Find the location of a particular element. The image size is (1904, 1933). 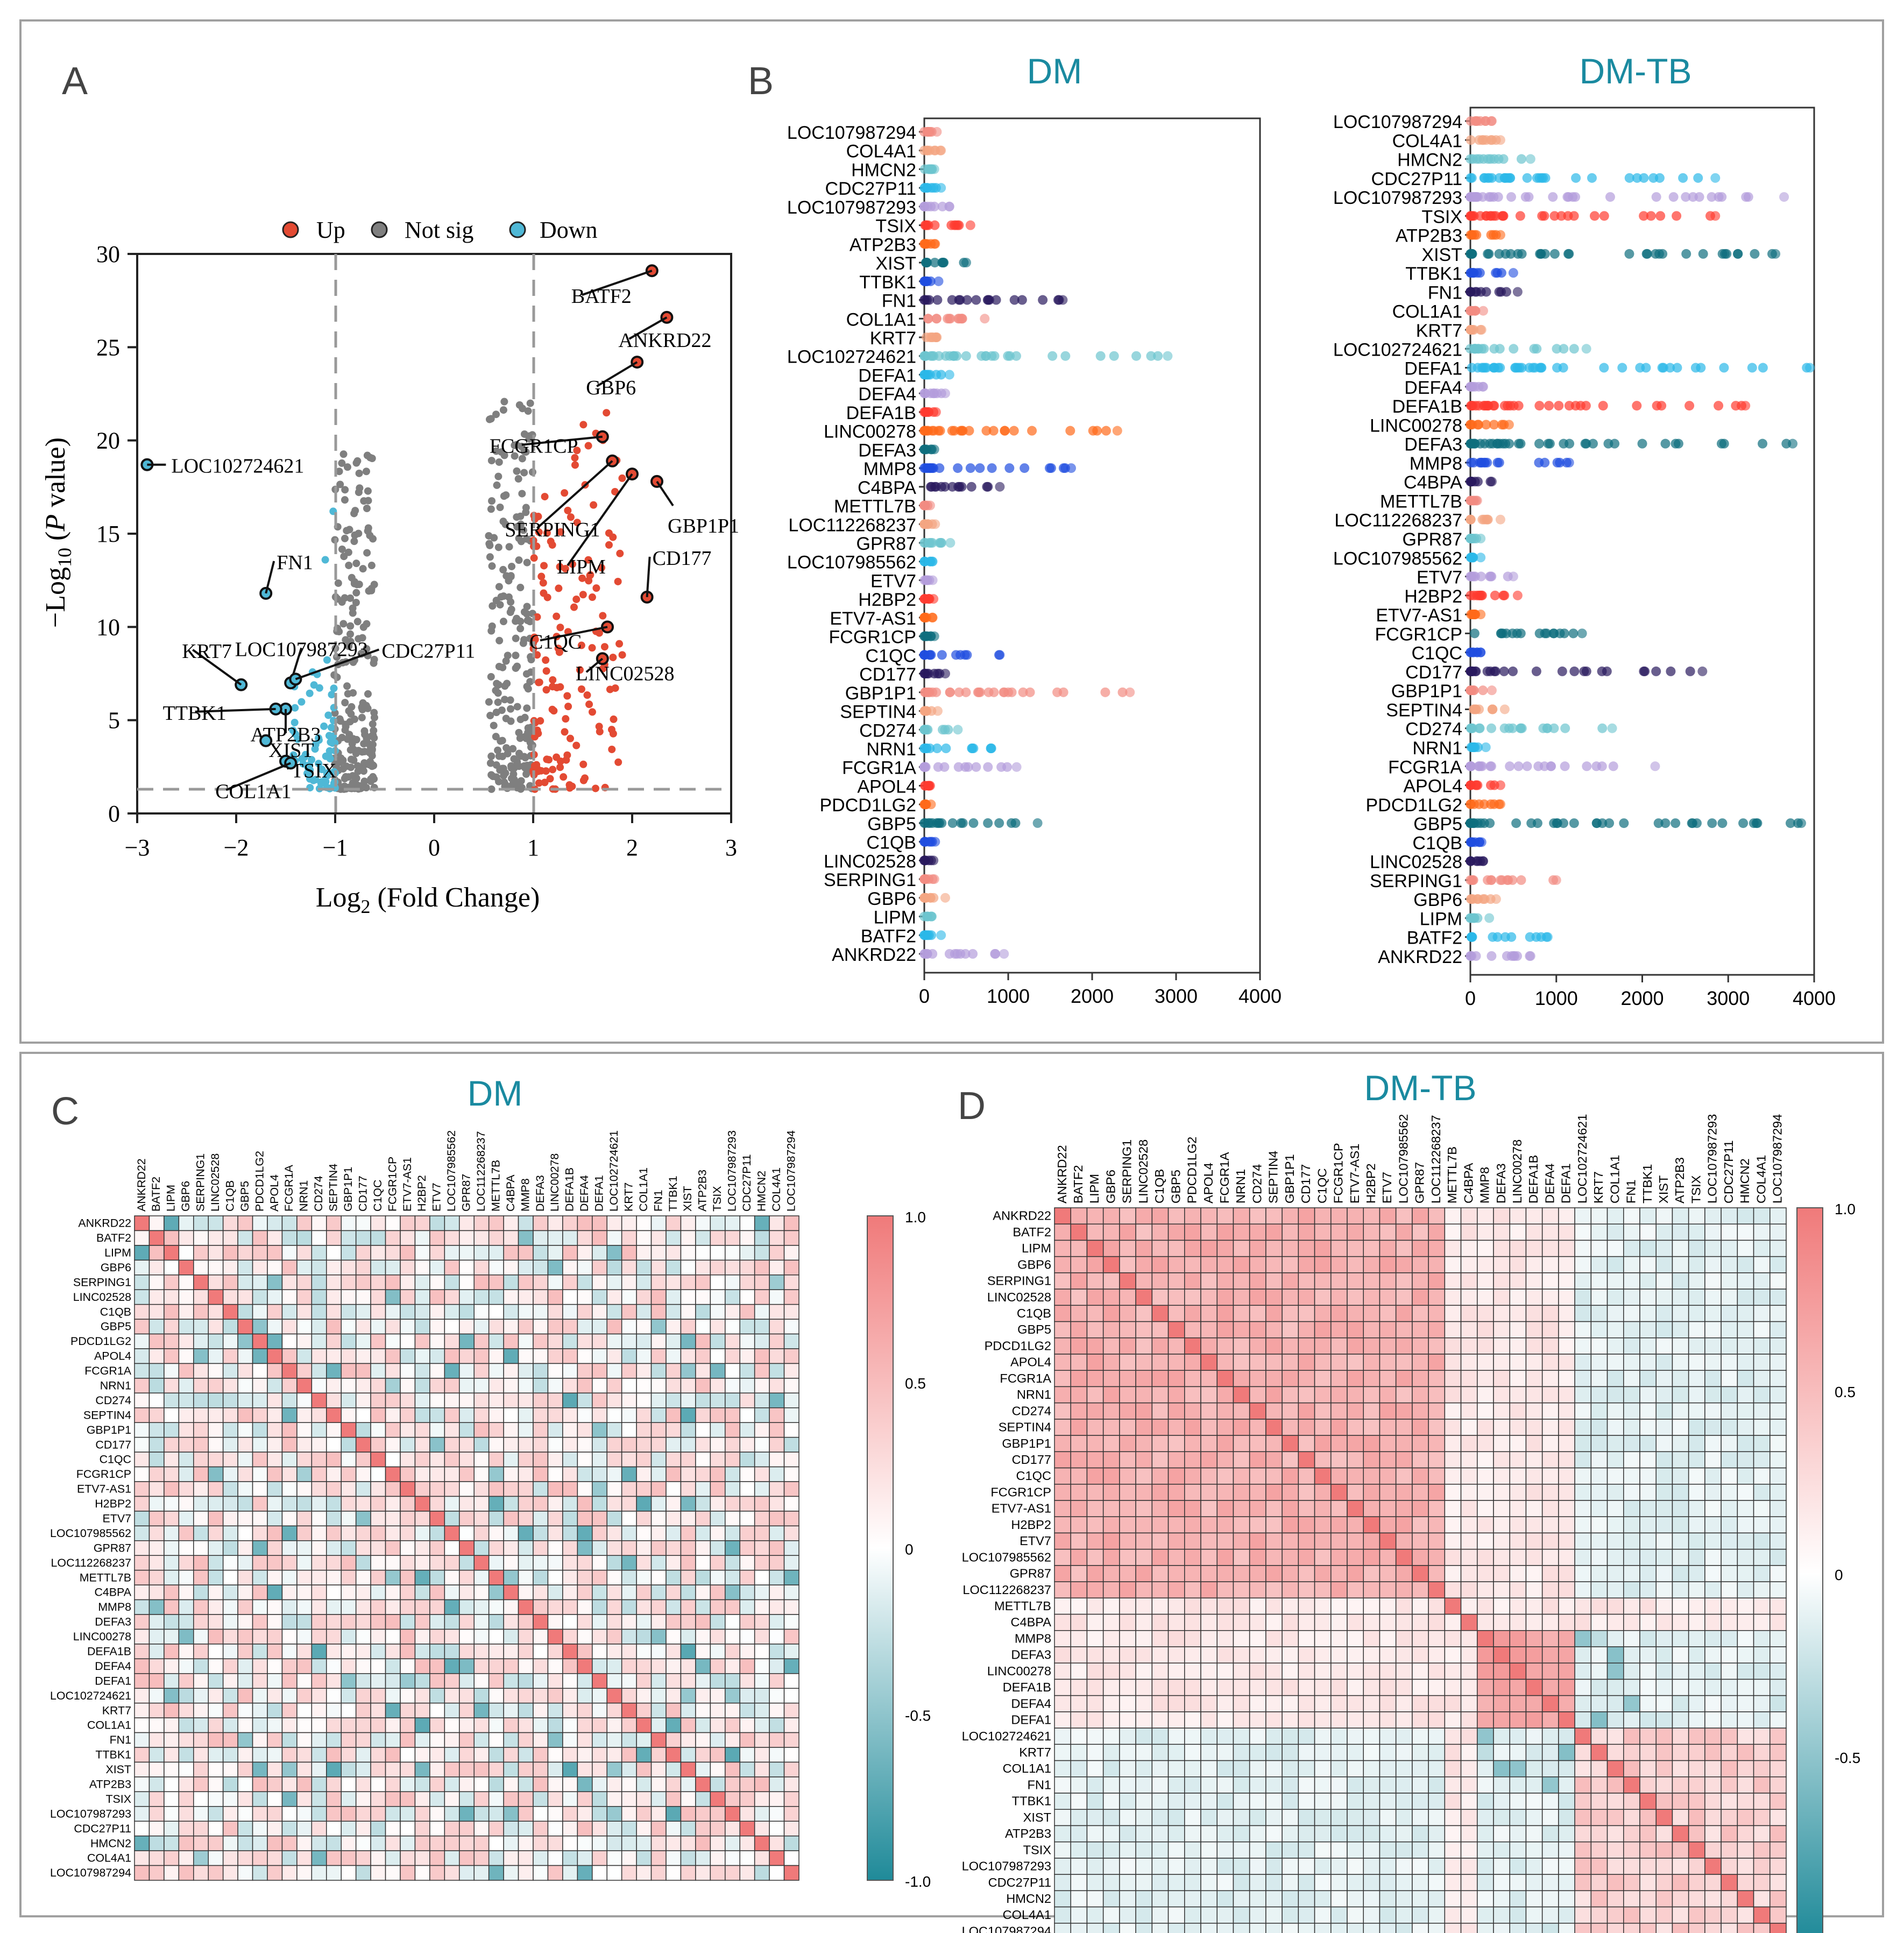

dotplot-gene-label: ATP2B3 is located at coordinates (1429, 236).